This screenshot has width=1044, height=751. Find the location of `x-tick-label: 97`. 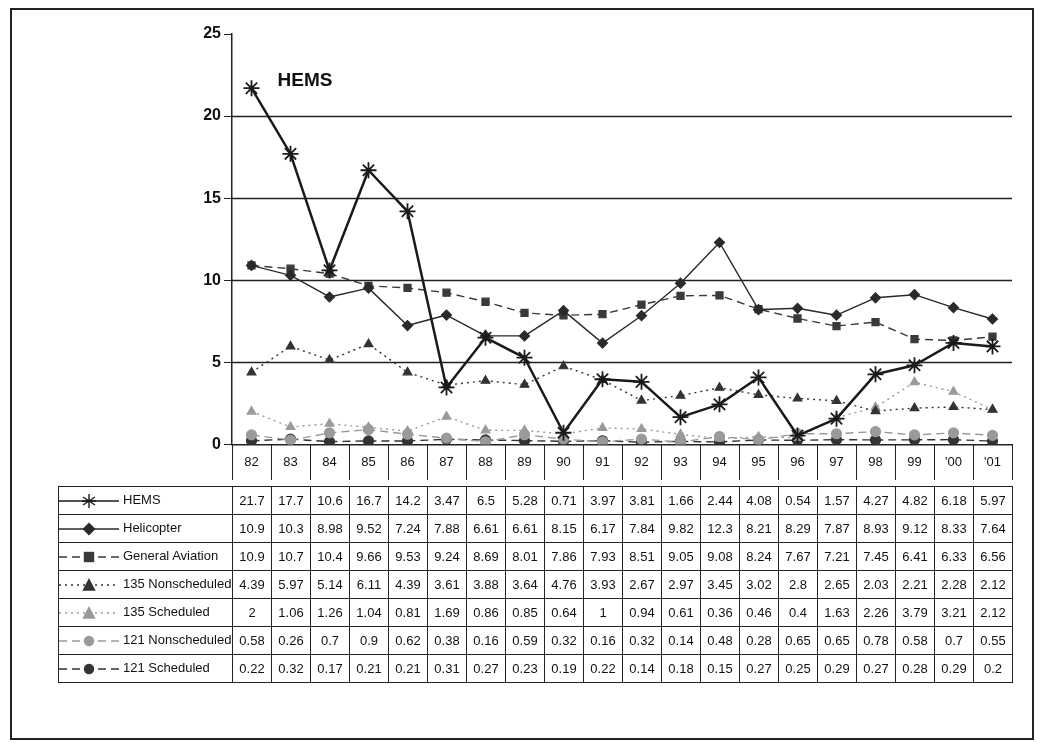

x-tick-label: 97 is located at coordinates (836, 461).